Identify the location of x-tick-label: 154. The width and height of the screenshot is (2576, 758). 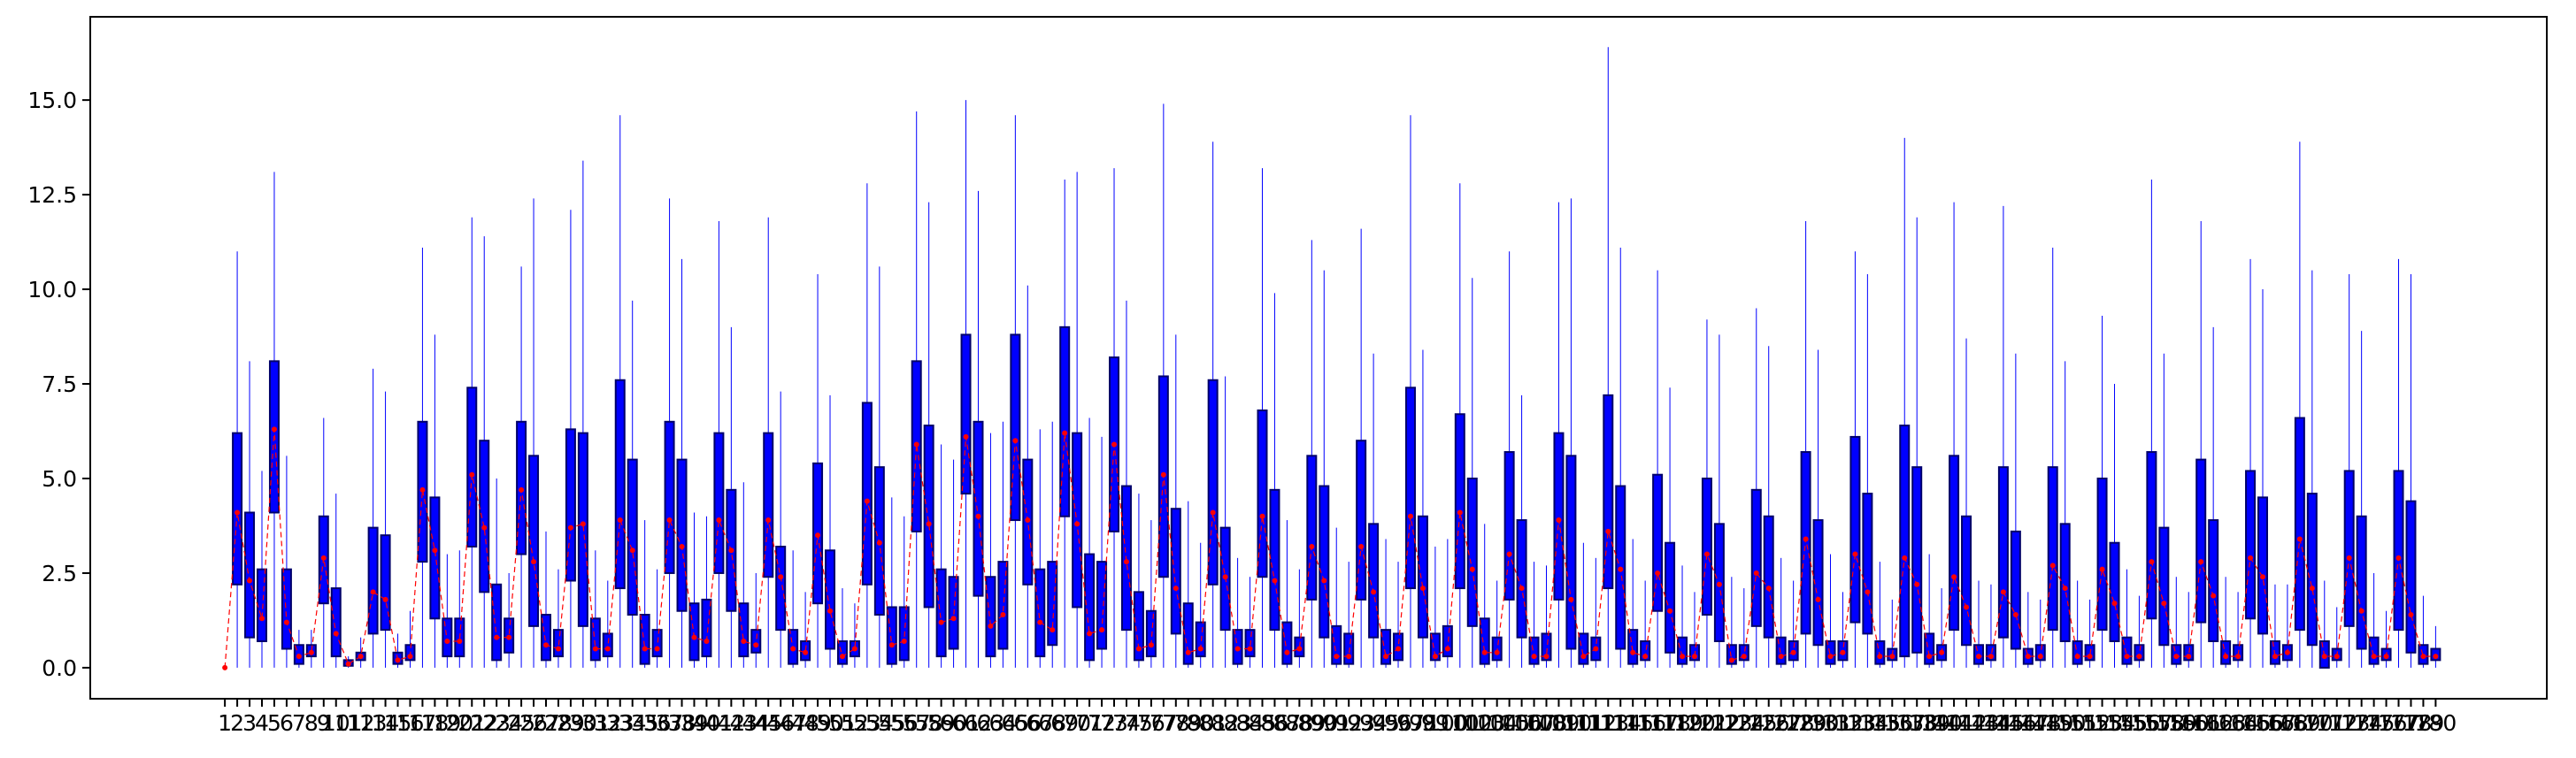
(2115, 723).